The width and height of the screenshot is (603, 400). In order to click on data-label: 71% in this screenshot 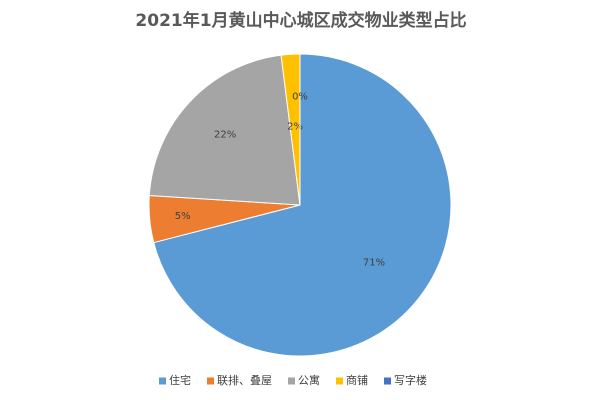, I will do `click(374, 262)`.